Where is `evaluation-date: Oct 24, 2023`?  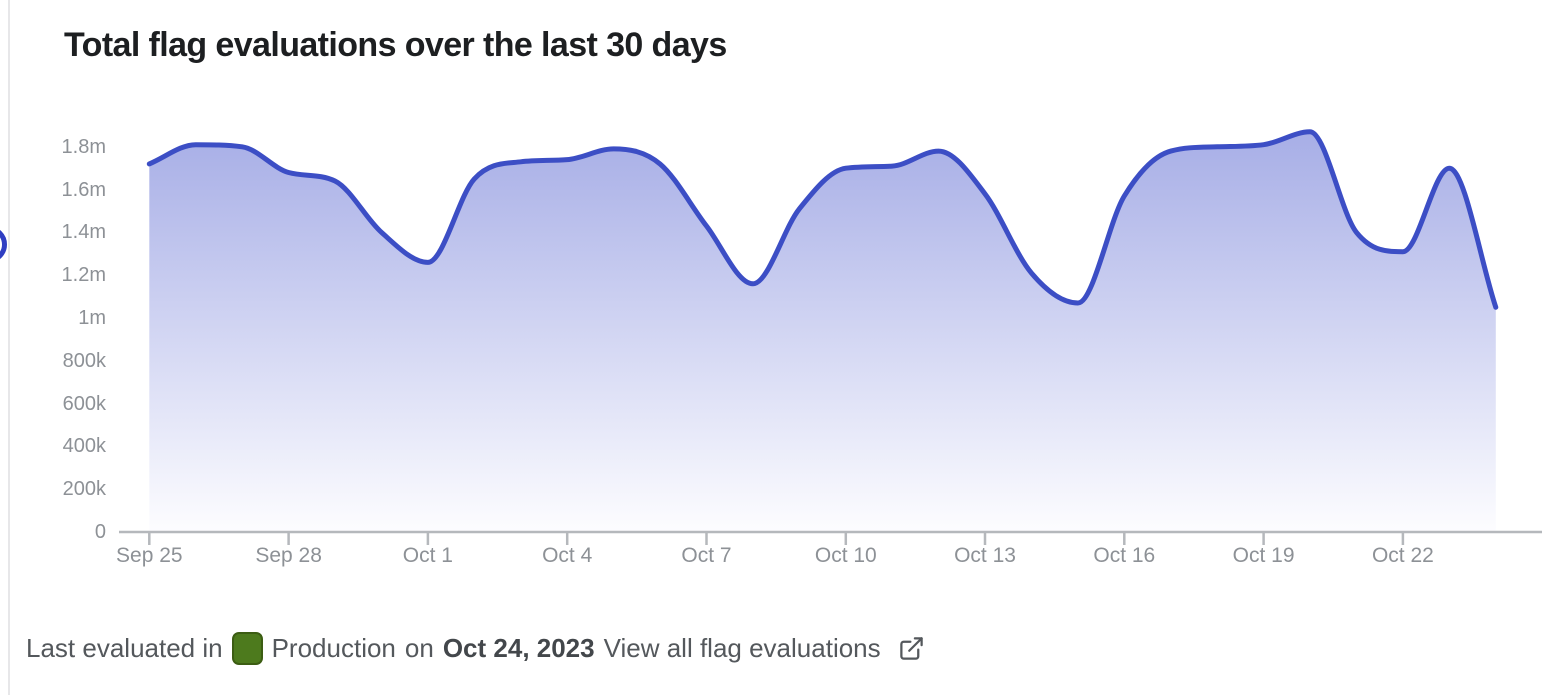 evaluation-date: Oct 24, 2023 is located at coordinates (518, 647).